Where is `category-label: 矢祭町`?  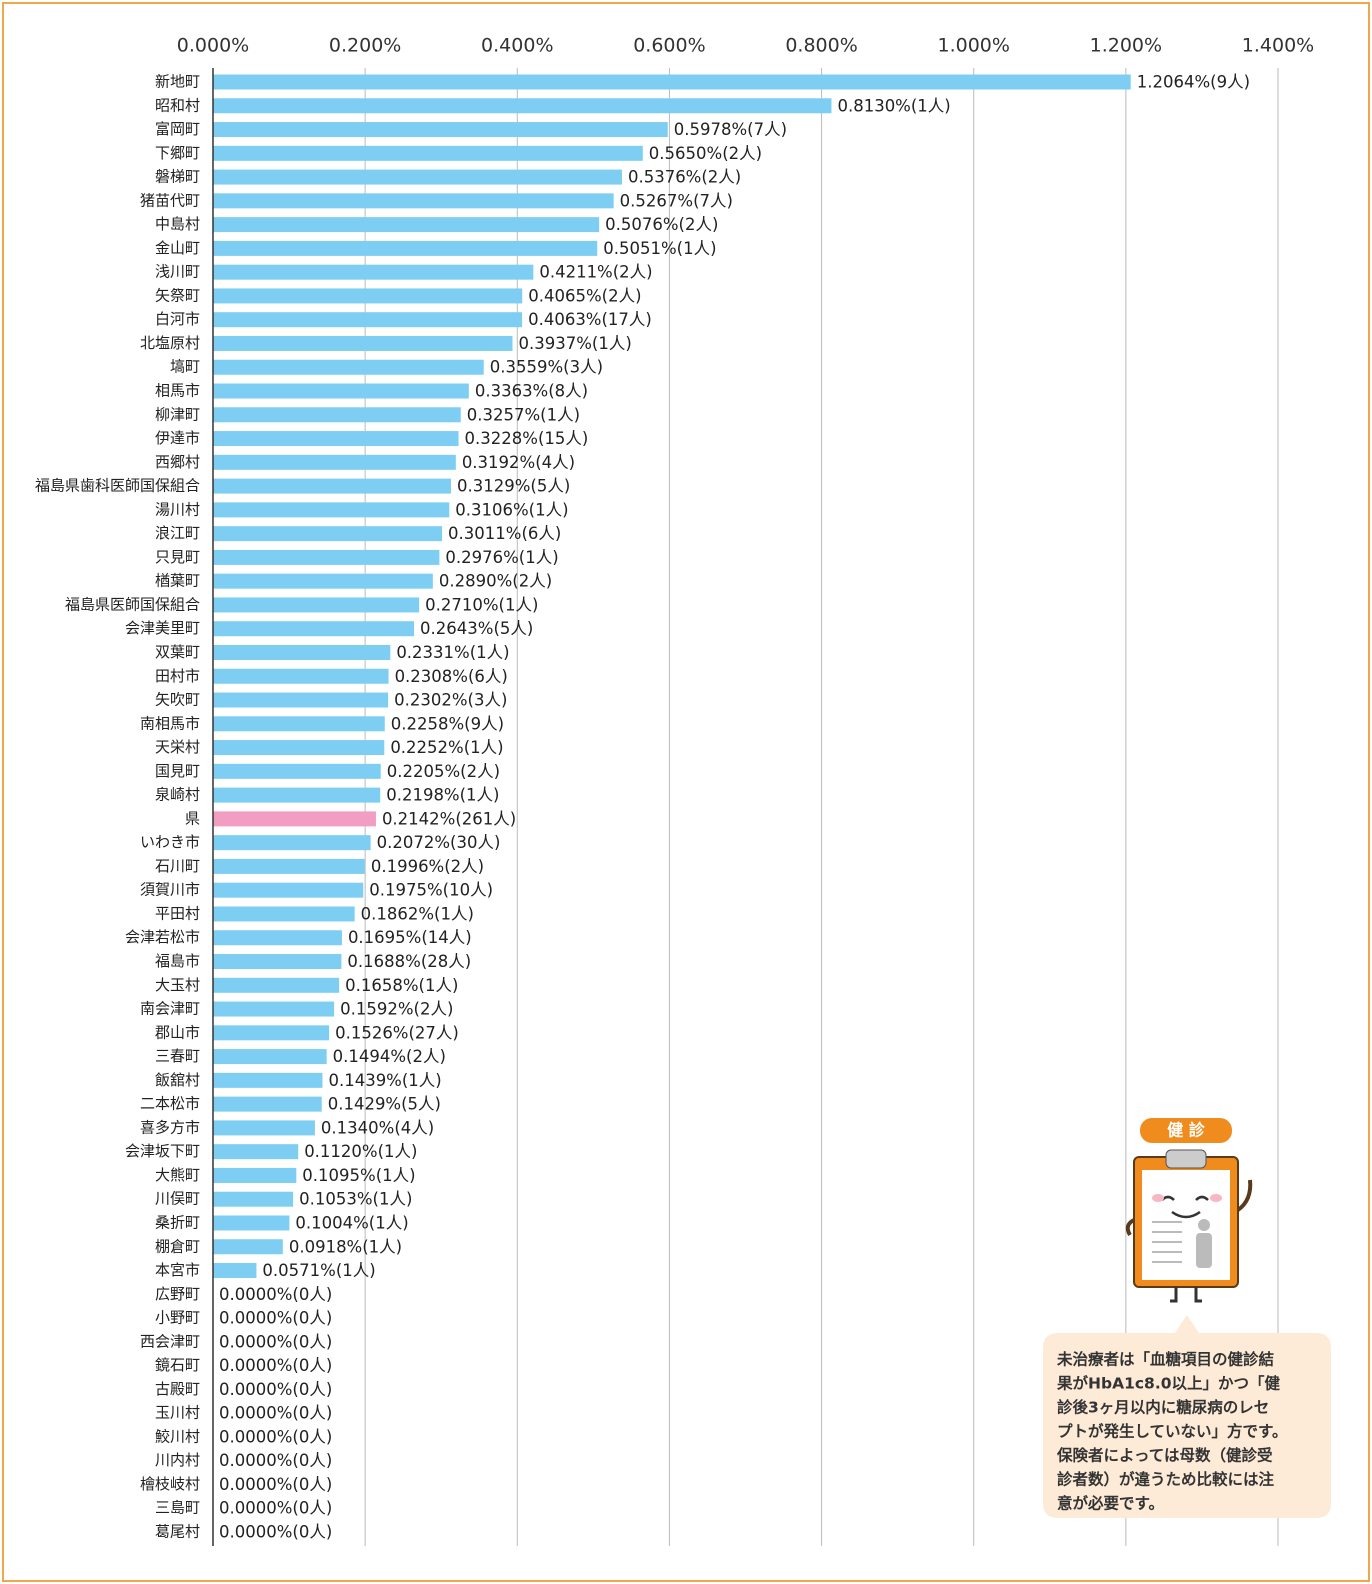 category-label: 矢祭町 is located at coordinates (177, 295).